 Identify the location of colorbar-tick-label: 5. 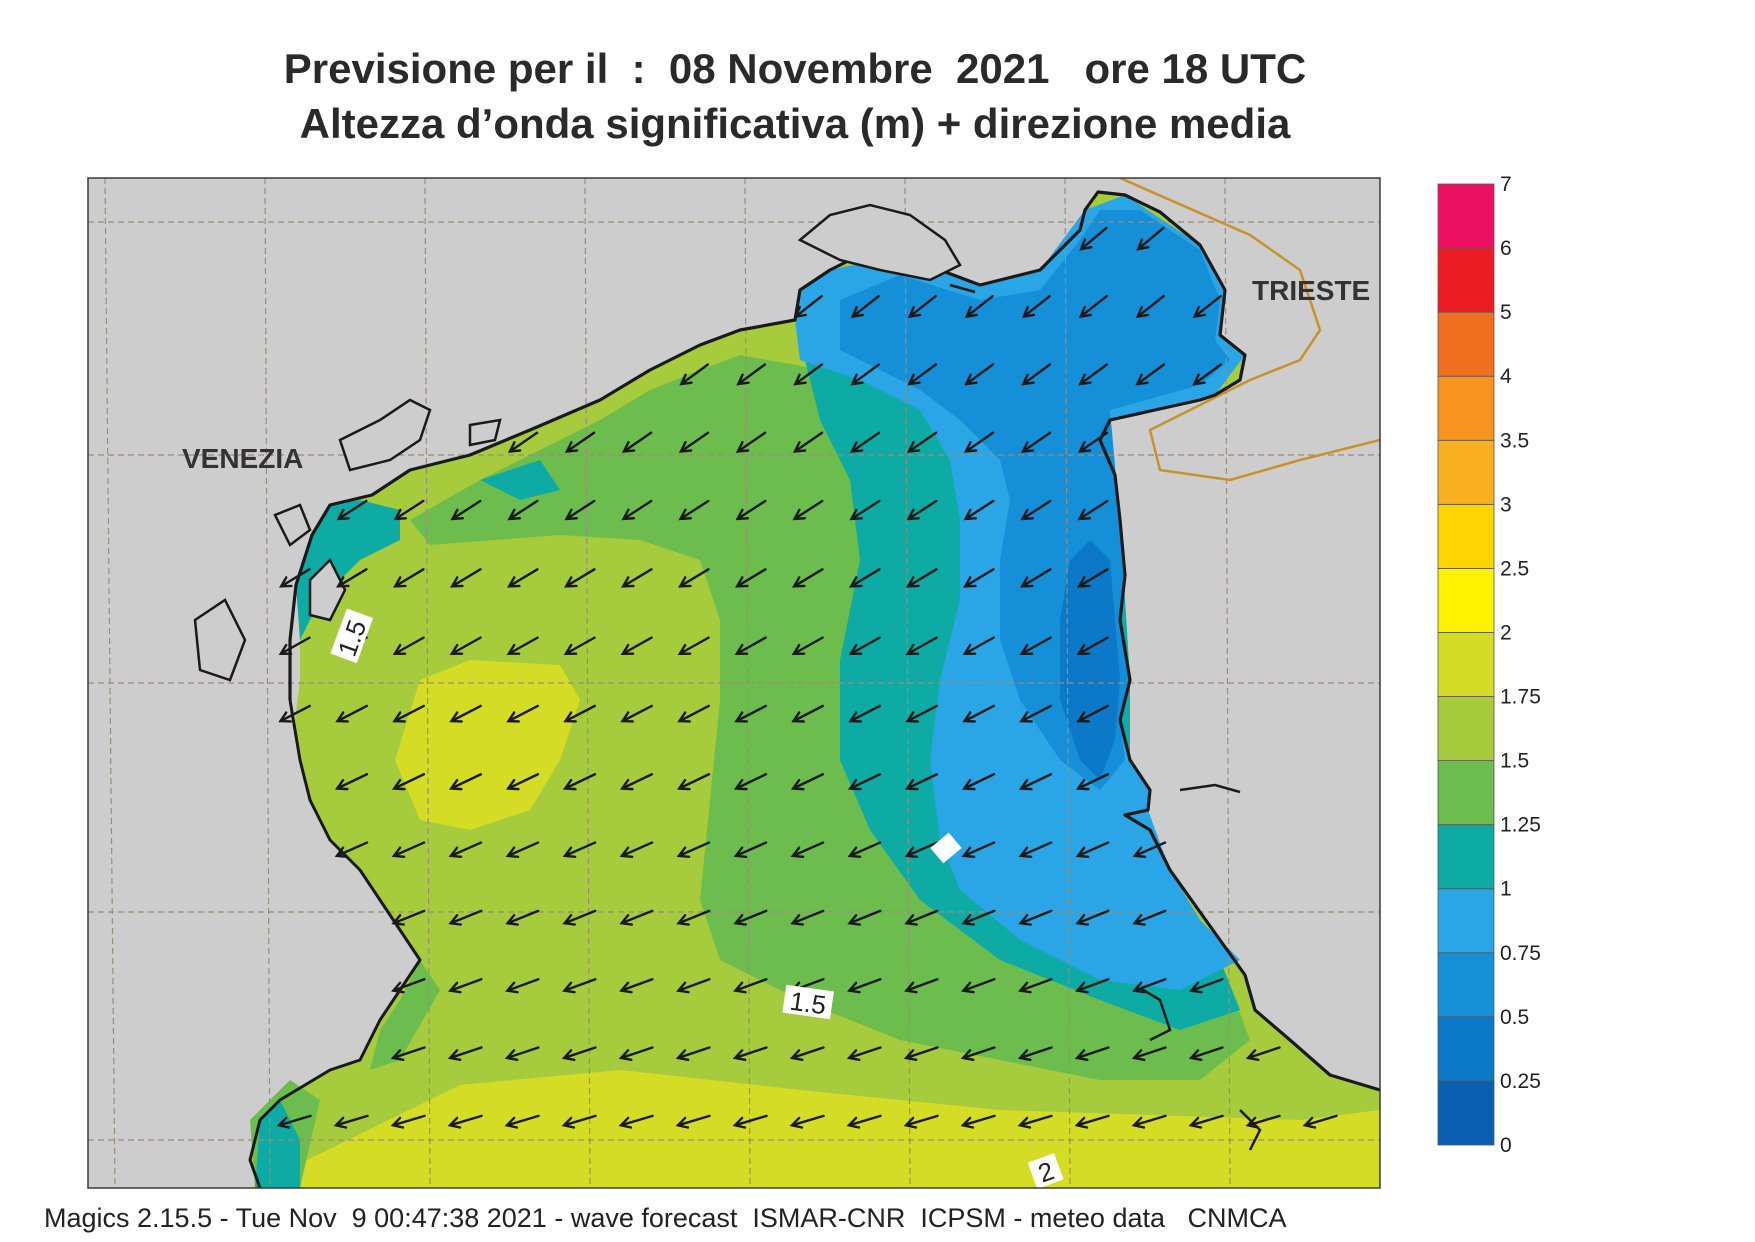
(1506, 312).